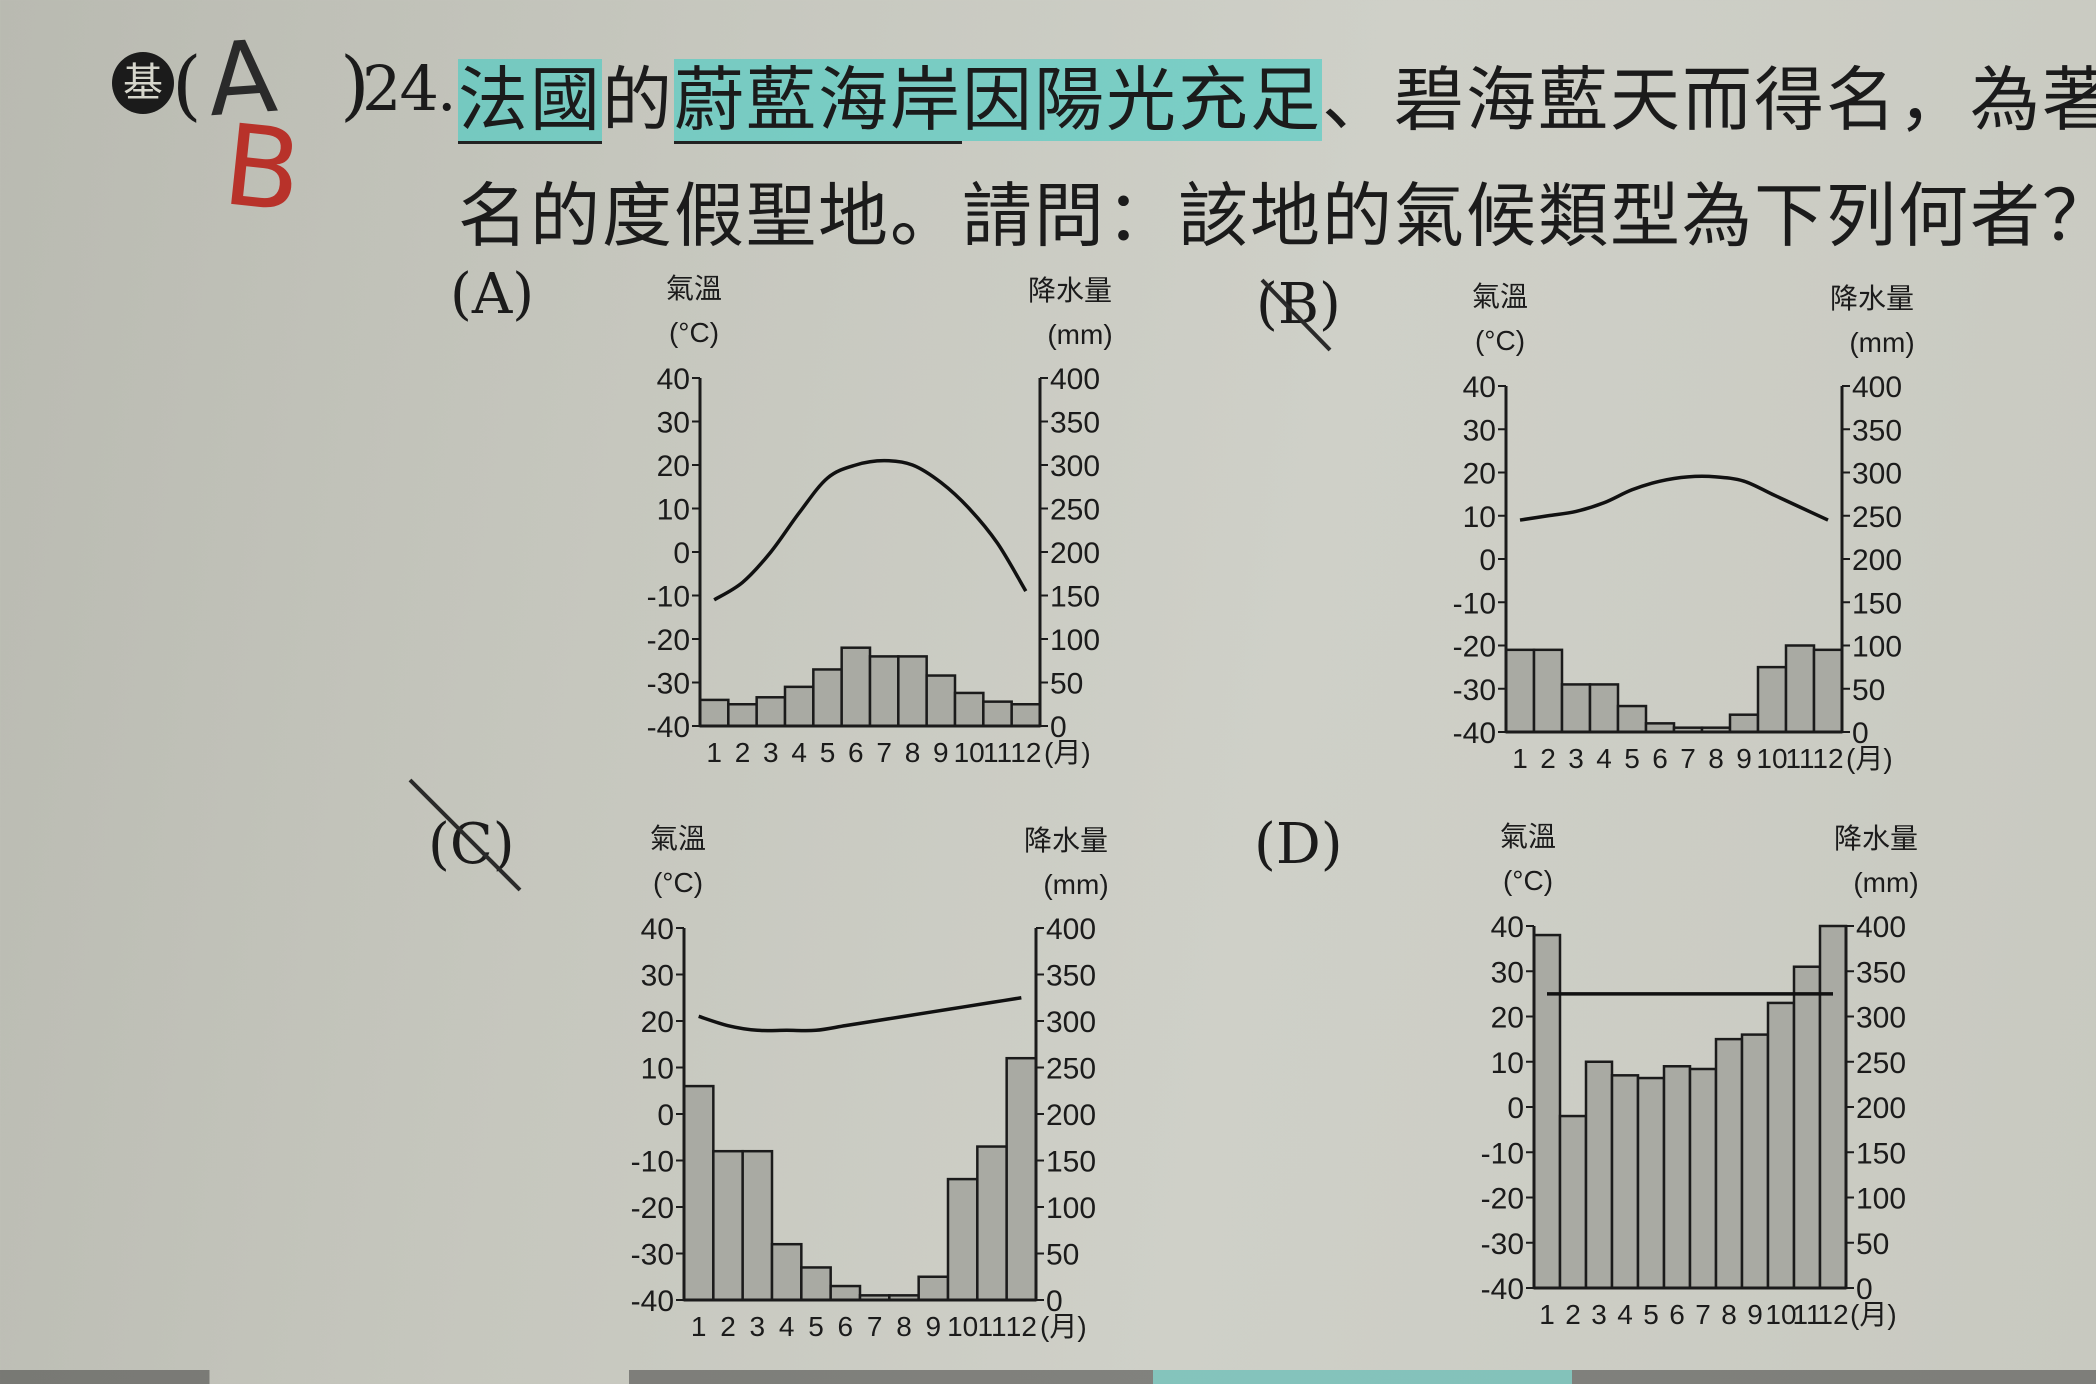  I want to click on month-label-d-7: 7, so click(1703, 1314).